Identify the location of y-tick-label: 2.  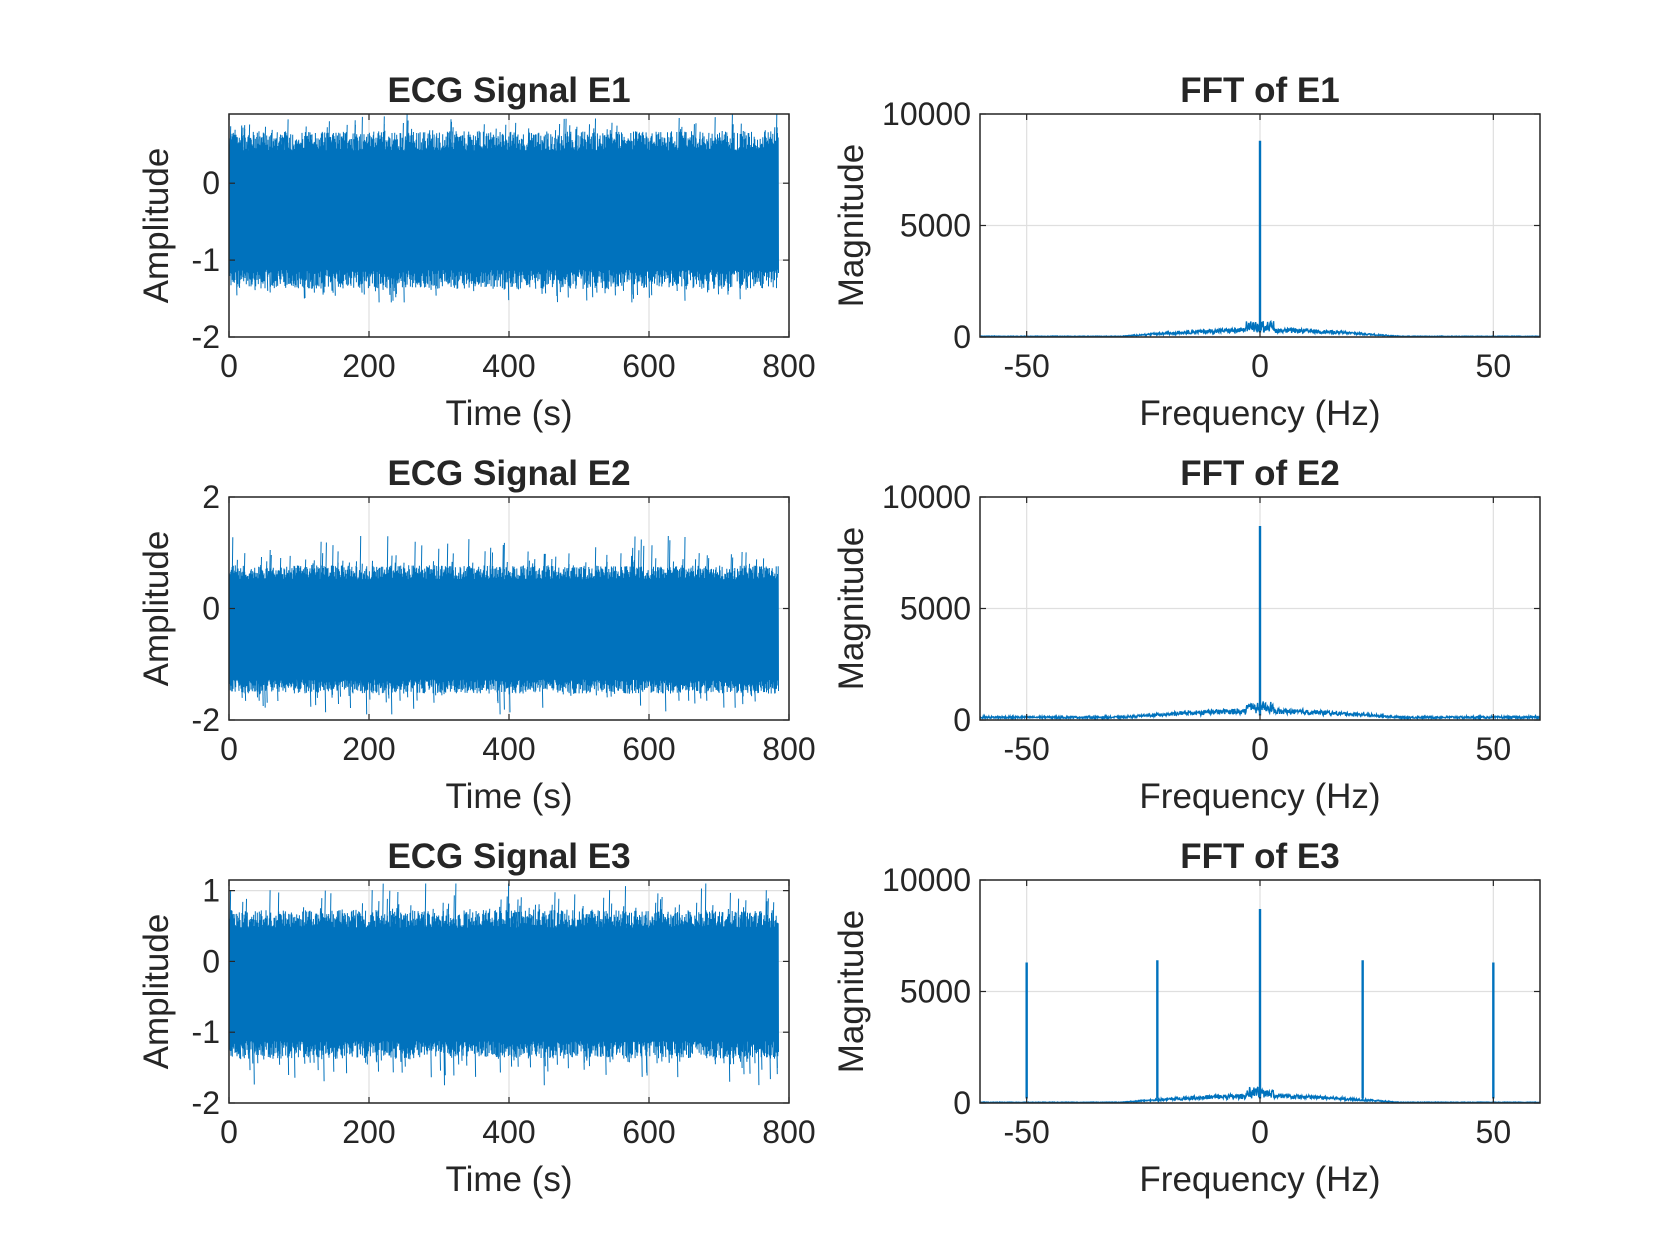
(211, 497).